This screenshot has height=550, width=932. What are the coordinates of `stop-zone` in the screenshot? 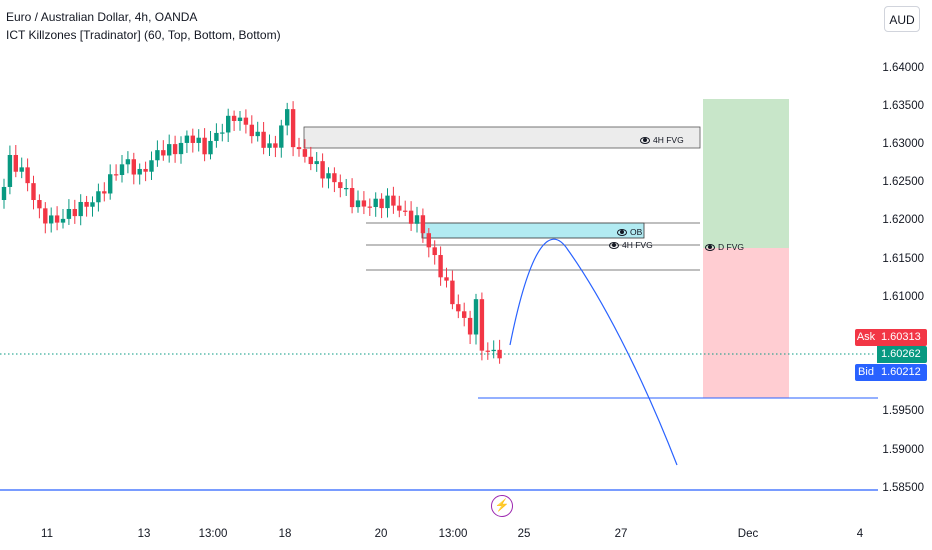 It's located at (746, 323).